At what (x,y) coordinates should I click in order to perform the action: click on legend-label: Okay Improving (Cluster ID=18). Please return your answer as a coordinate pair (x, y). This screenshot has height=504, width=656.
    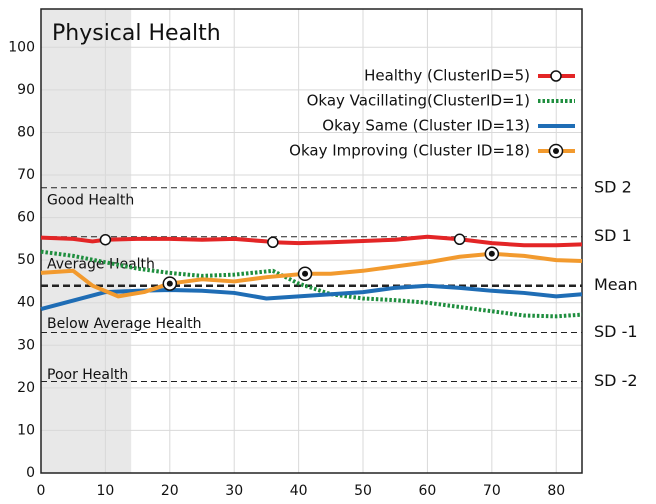
    Looking at the image, I should click on (409, 151).